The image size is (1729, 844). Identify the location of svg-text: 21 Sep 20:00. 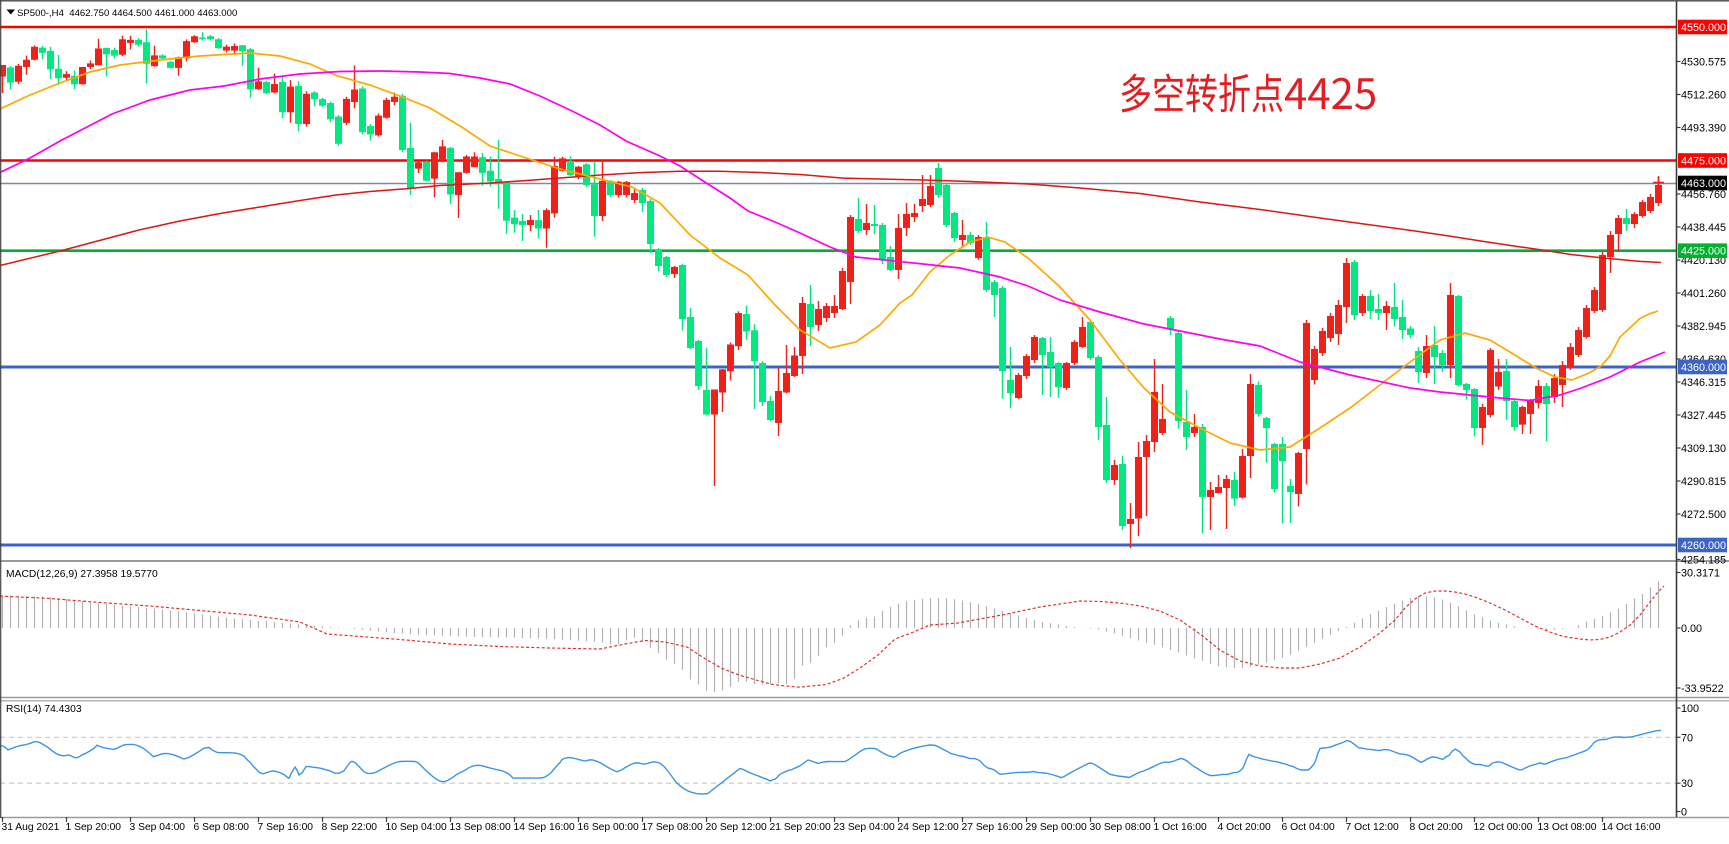
(801, 827).